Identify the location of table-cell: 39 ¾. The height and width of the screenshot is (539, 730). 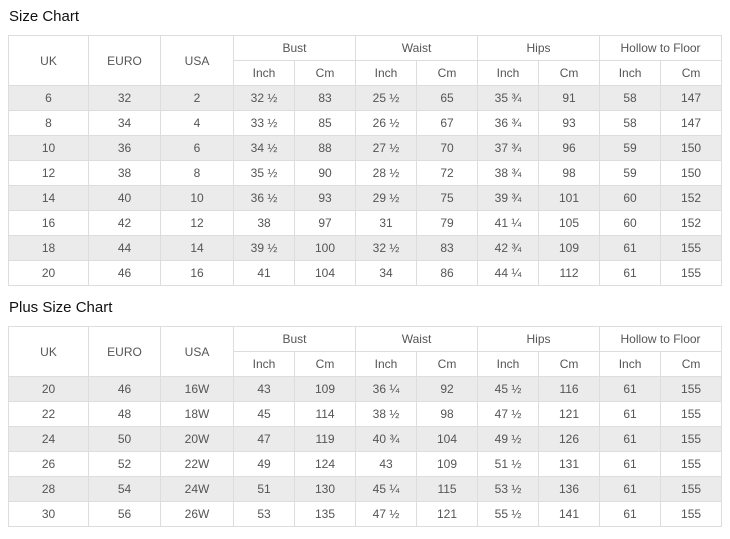
(508, 198).